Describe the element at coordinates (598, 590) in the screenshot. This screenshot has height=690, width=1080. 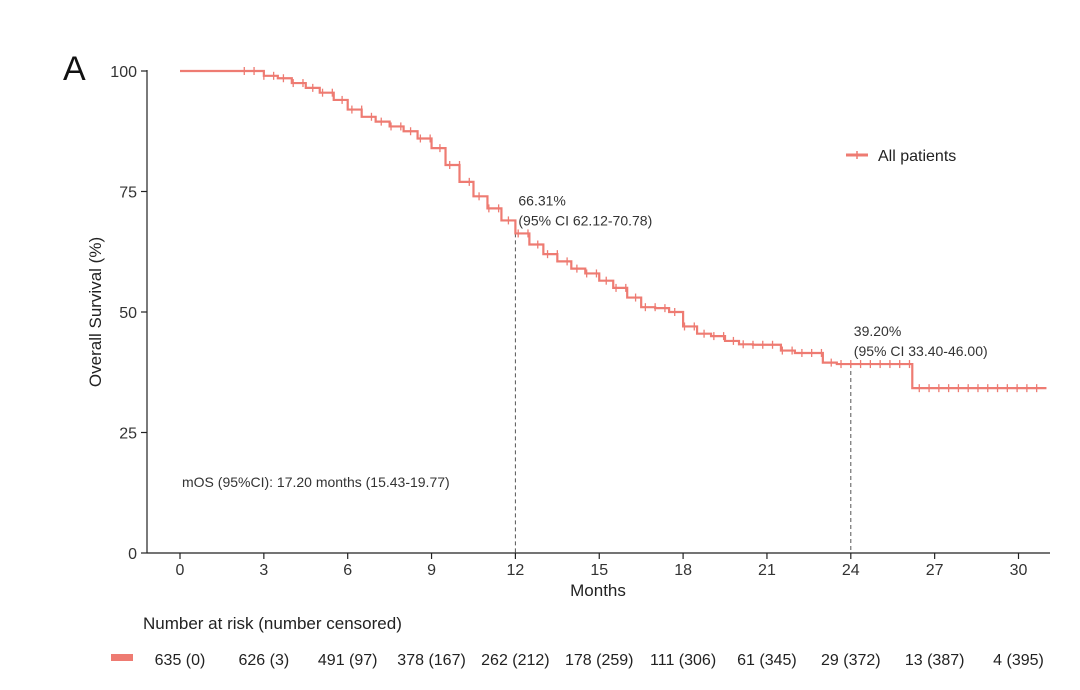
I see `x-axis-title: Months` at that location.